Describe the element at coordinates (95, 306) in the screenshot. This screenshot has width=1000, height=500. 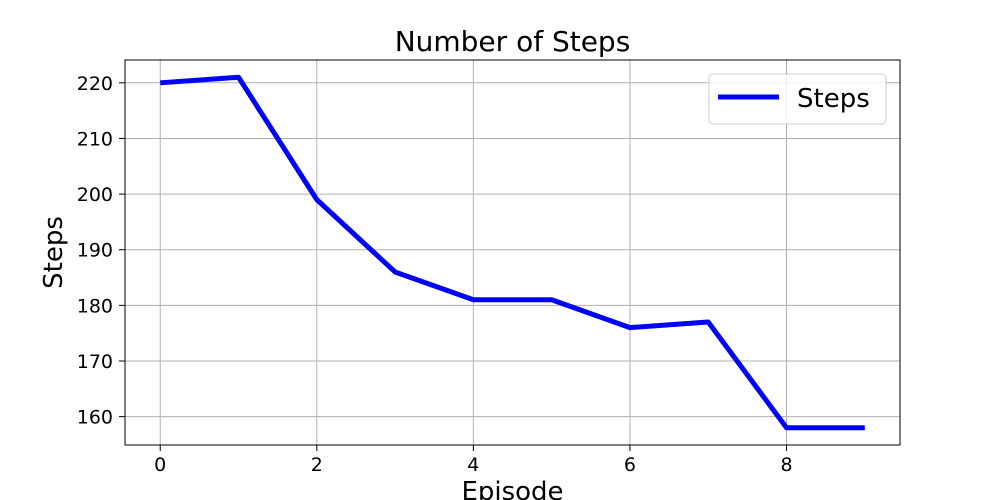
I see `y-tick-label: 180` at that location.